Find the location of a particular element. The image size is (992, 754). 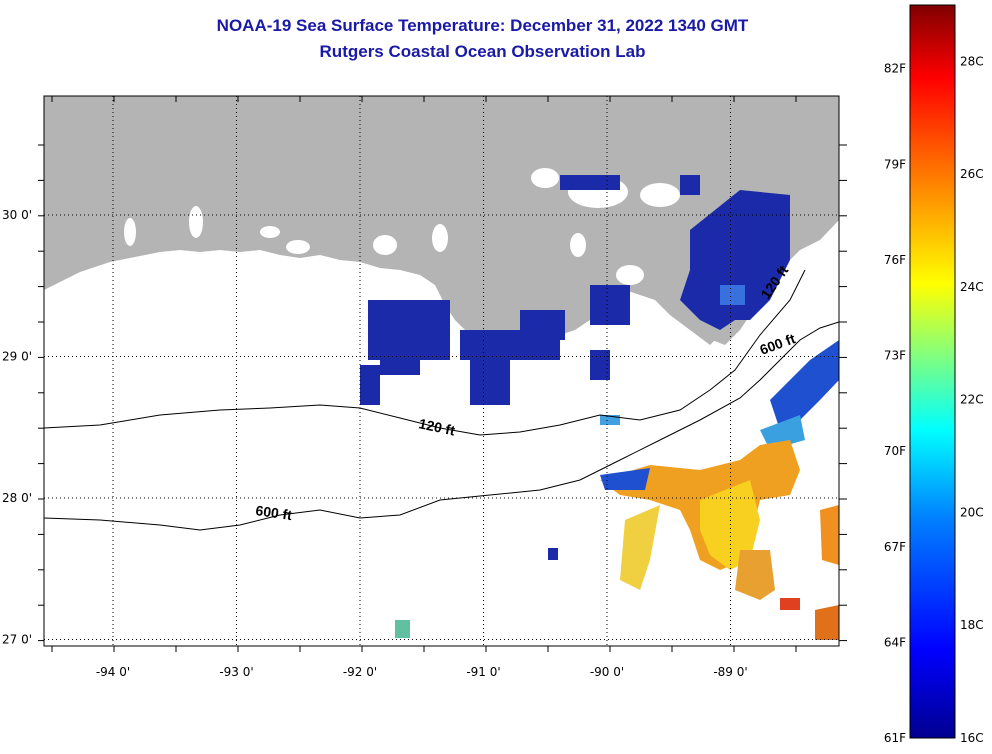

colorbar is located at coordinates (932, 371).